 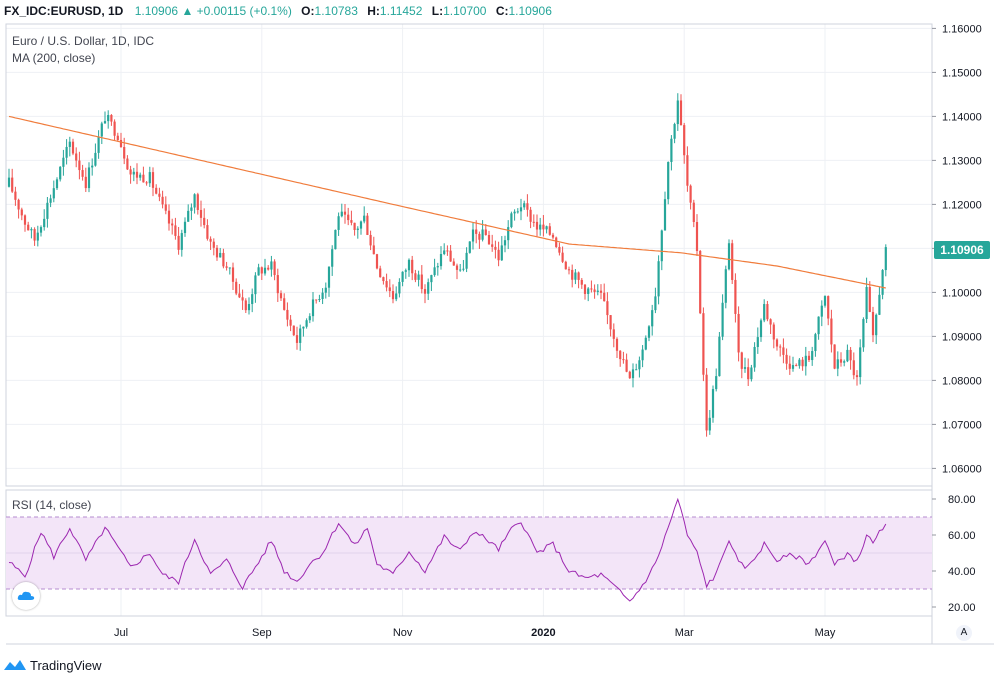 What do you see at coordinates (684, 633) in the screenshot?
I see `time-axis-label: Mar` at bounding box center [684, 633].